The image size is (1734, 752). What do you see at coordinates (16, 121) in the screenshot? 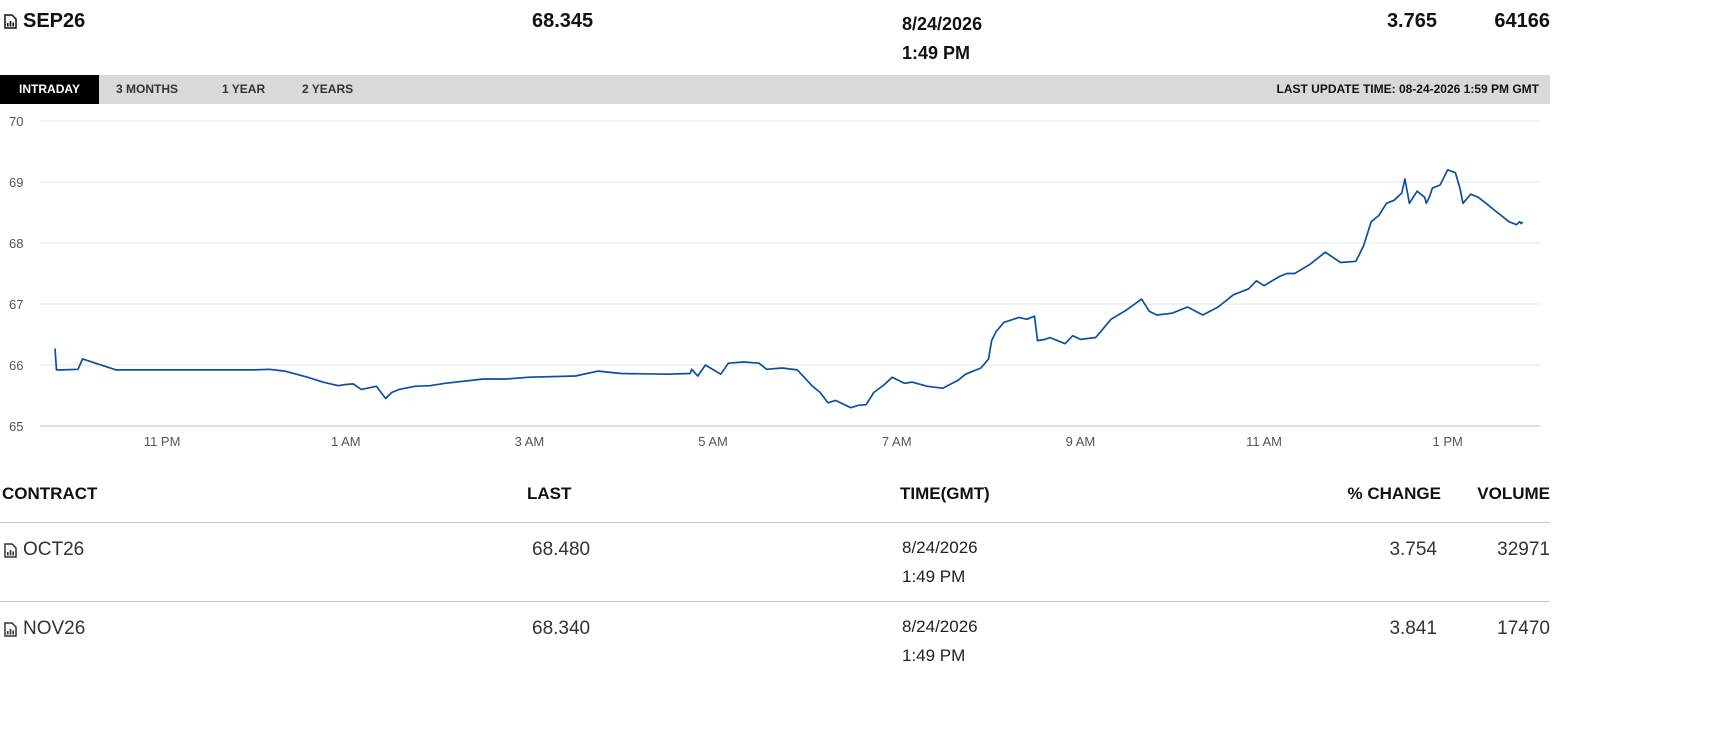
I see `y-tick-label: 70` at bounding box center [16, 121].